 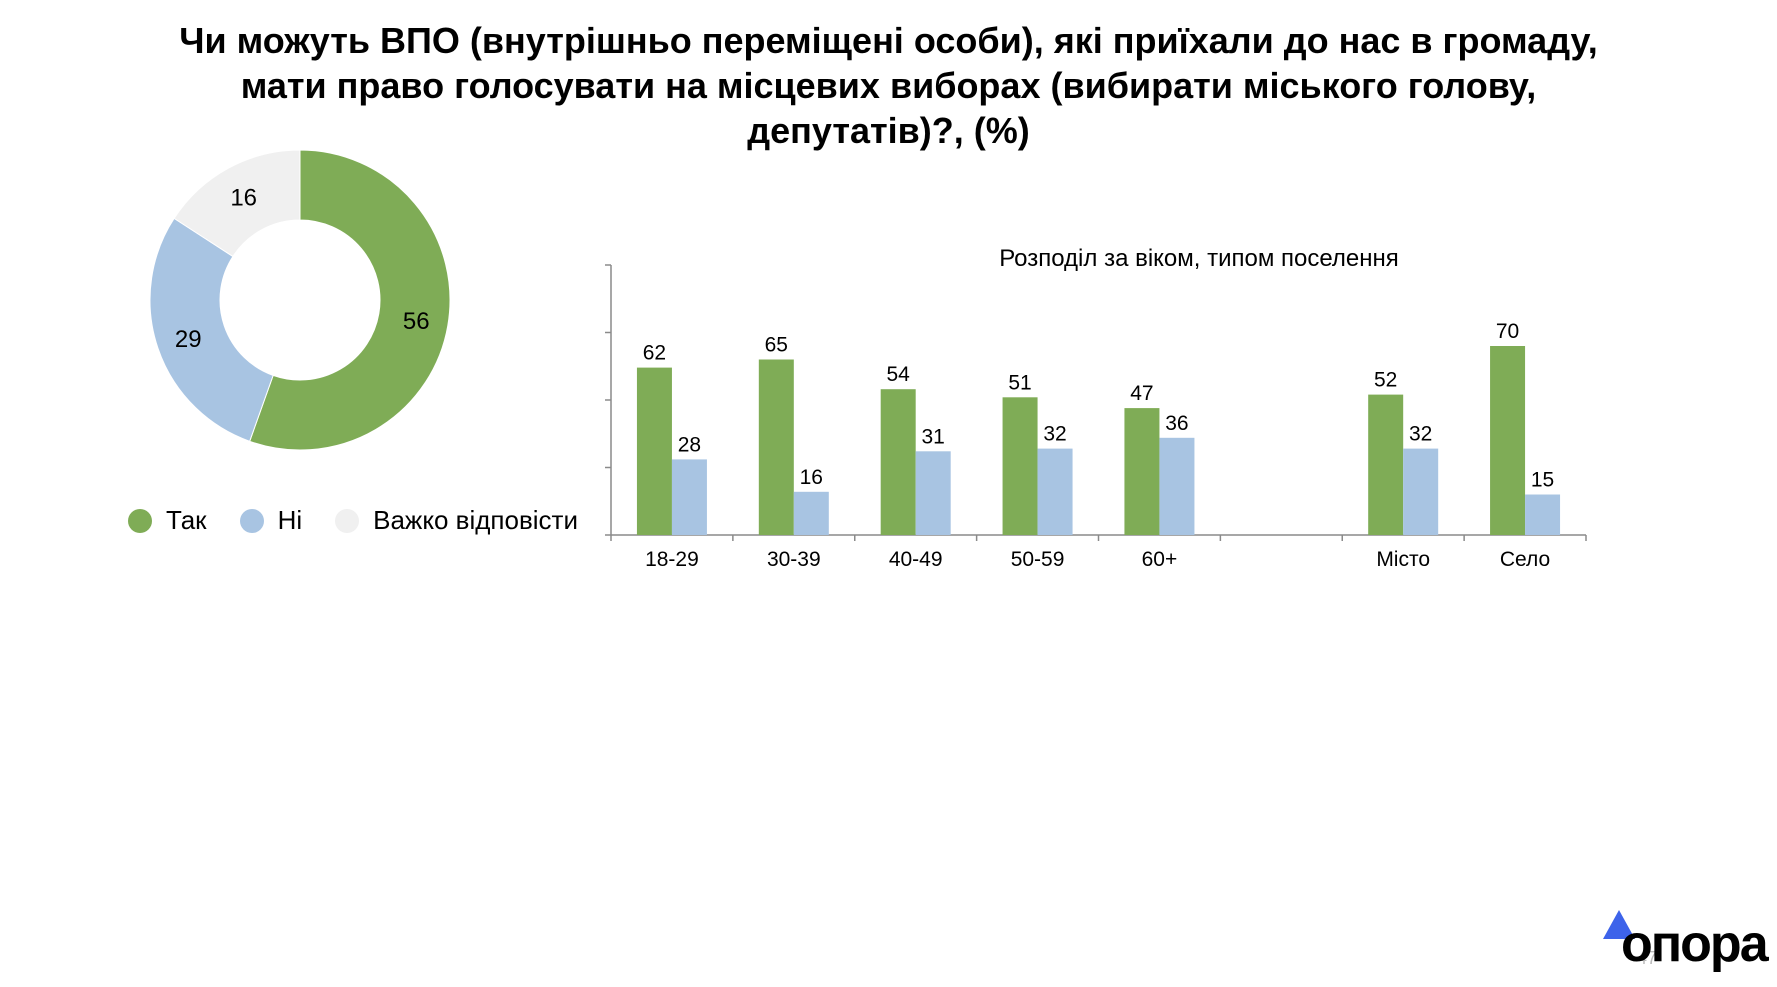 I want to click on bar-no-value-label: 28, so click(x=689, y=444).